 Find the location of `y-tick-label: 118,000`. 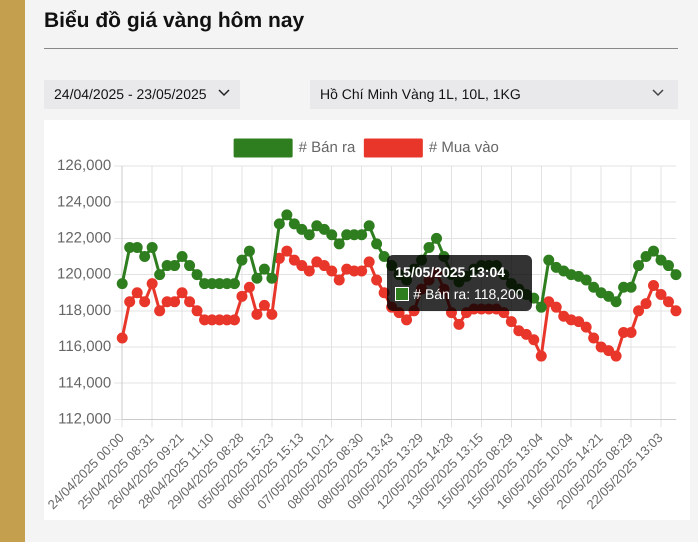

y-tick-label: 118,000 is located at coordinates (85, 310).